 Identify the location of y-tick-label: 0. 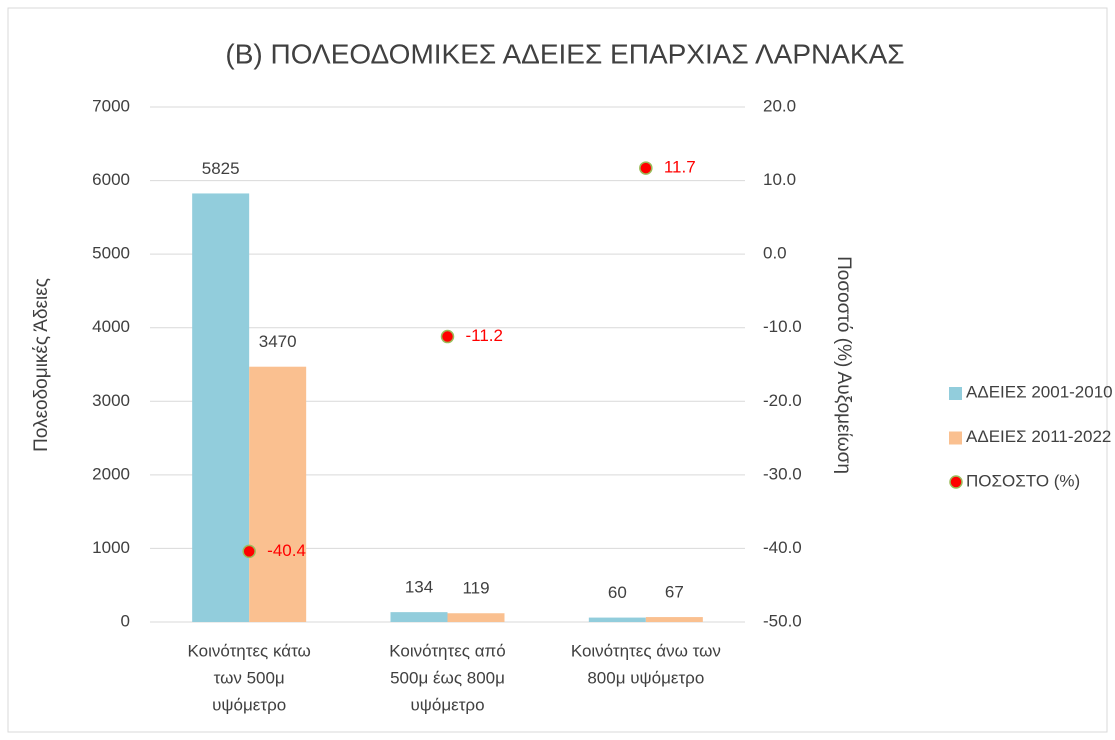
(125, 620).